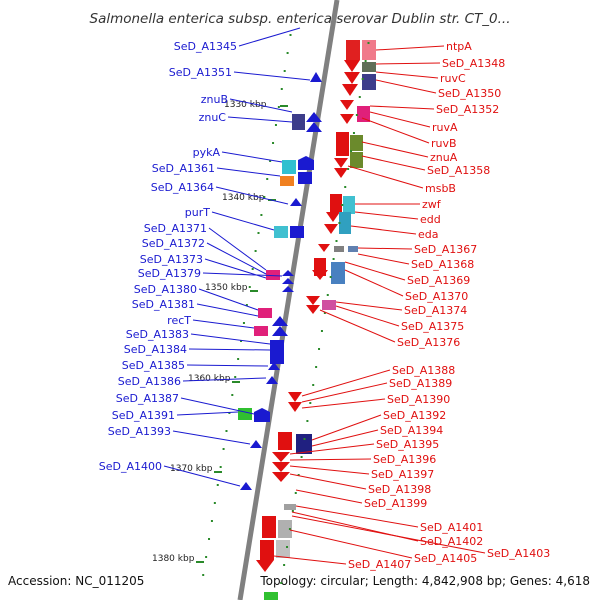 The width and height of the screenshot is (600, 600). I want to click on gene-label-znuC: znuC, so click(213, 117).